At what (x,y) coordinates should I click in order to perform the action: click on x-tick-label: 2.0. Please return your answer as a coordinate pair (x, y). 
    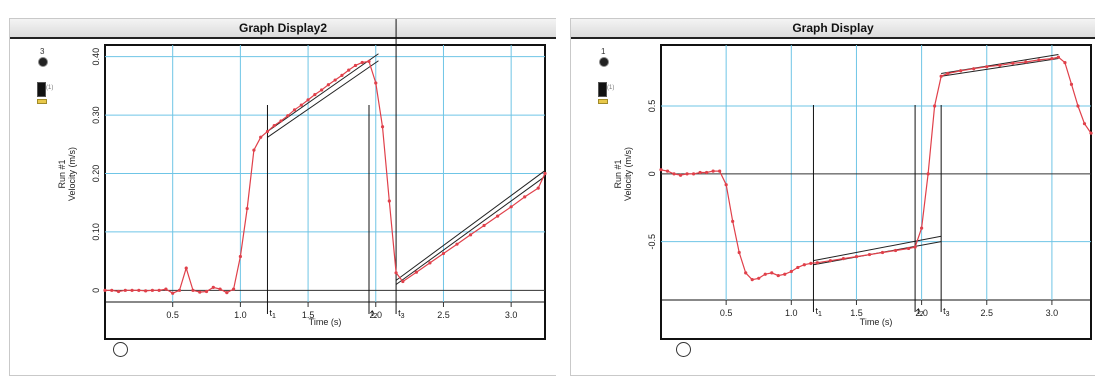
    Looking at the image, I should click on (921, 313).